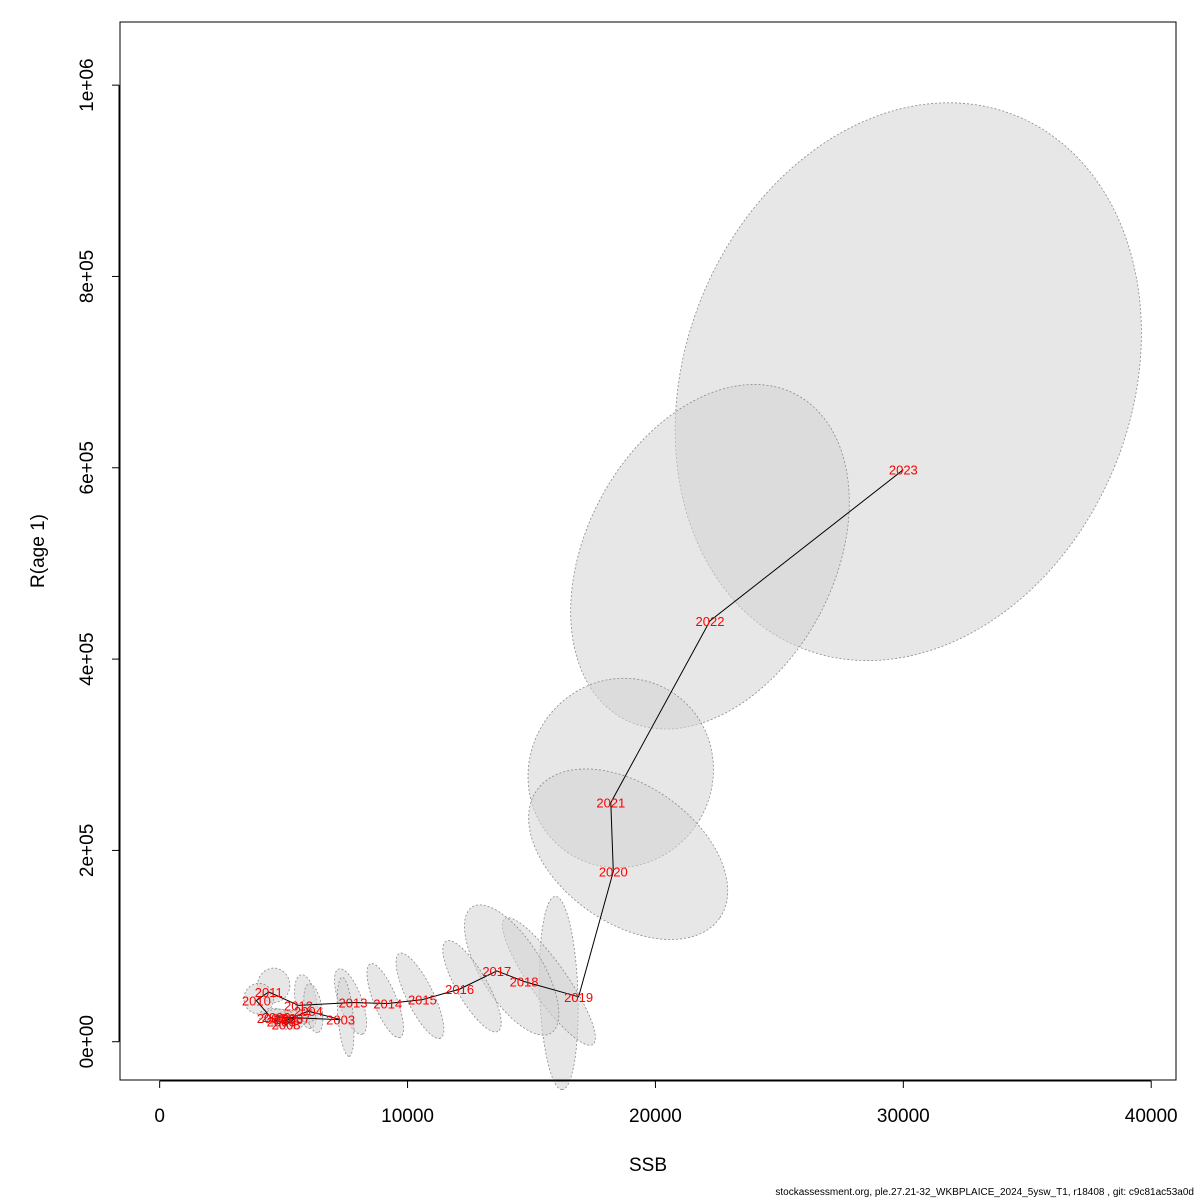 Image resolution: width=1200 pixels, height=1200 pixels. I want to click on point-label-2013: 2013, so click(353, 1003).